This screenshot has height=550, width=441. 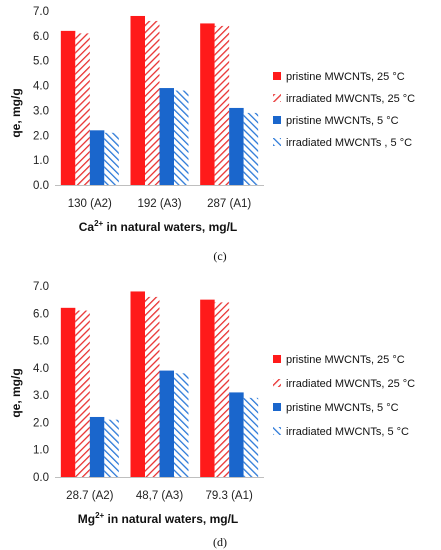 I want to click on x-tick-labels-d: 28.7 (A2) 48,7 (A3) 79.3 (A1), so click(x=159, y=496).